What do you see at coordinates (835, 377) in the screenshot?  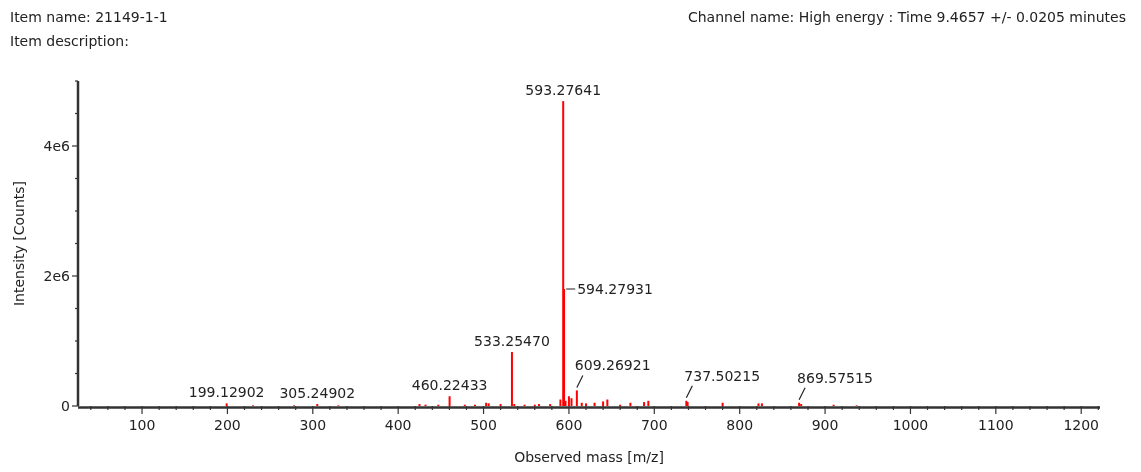 I see `annotation: 869.57515` at bounding box center [835, 377].